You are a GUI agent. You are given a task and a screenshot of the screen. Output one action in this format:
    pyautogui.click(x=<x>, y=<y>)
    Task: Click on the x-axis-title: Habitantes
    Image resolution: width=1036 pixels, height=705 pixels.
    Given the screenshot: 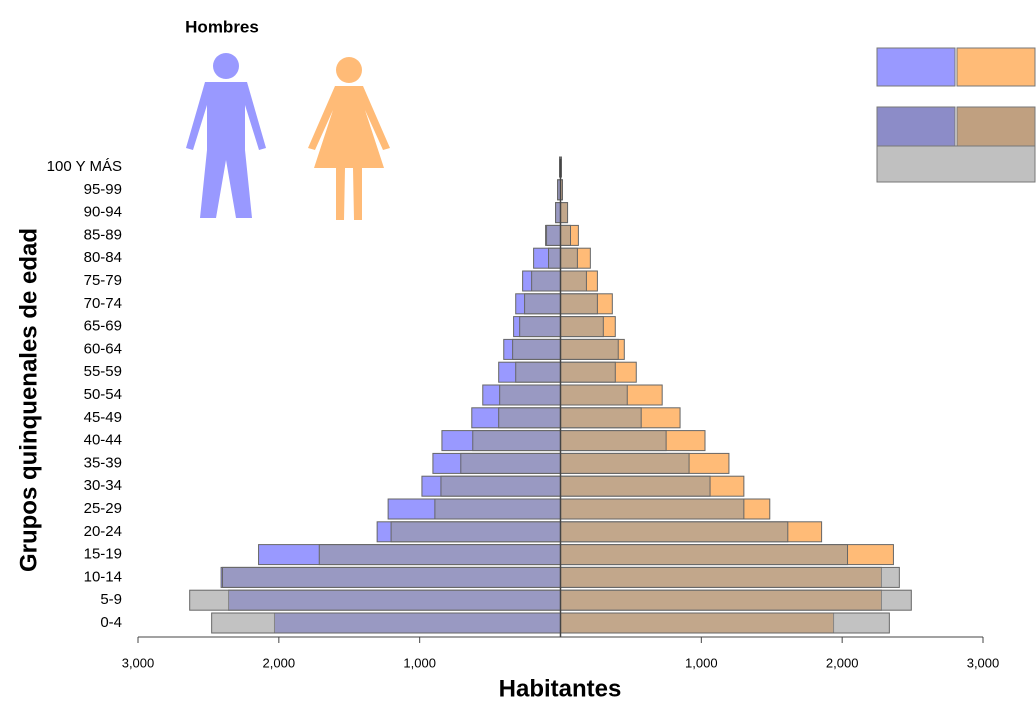 What is the action you would take?
    pyautogui.click(x=560, y=688)
    